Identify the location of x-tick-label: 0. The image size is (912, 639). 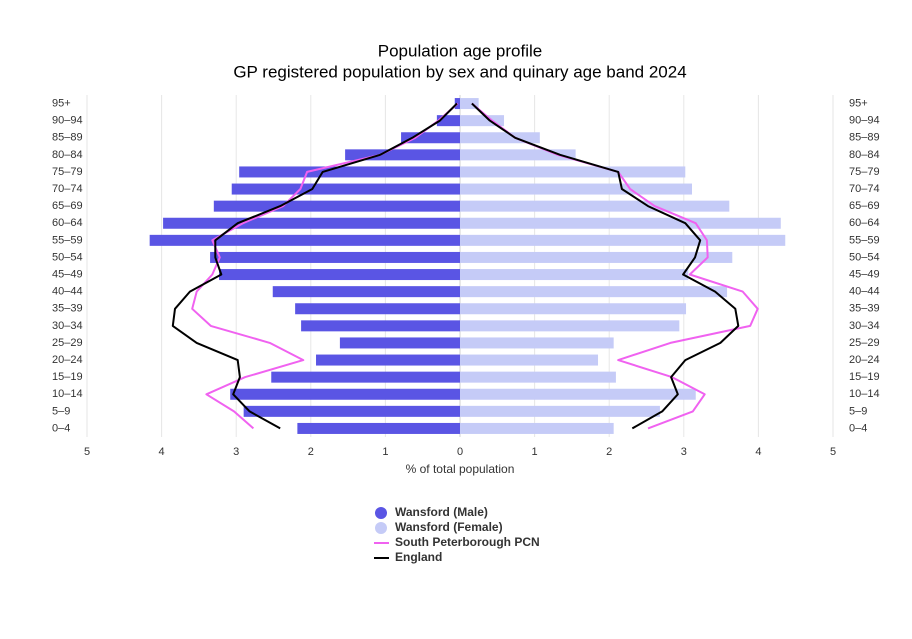
(460, 452).